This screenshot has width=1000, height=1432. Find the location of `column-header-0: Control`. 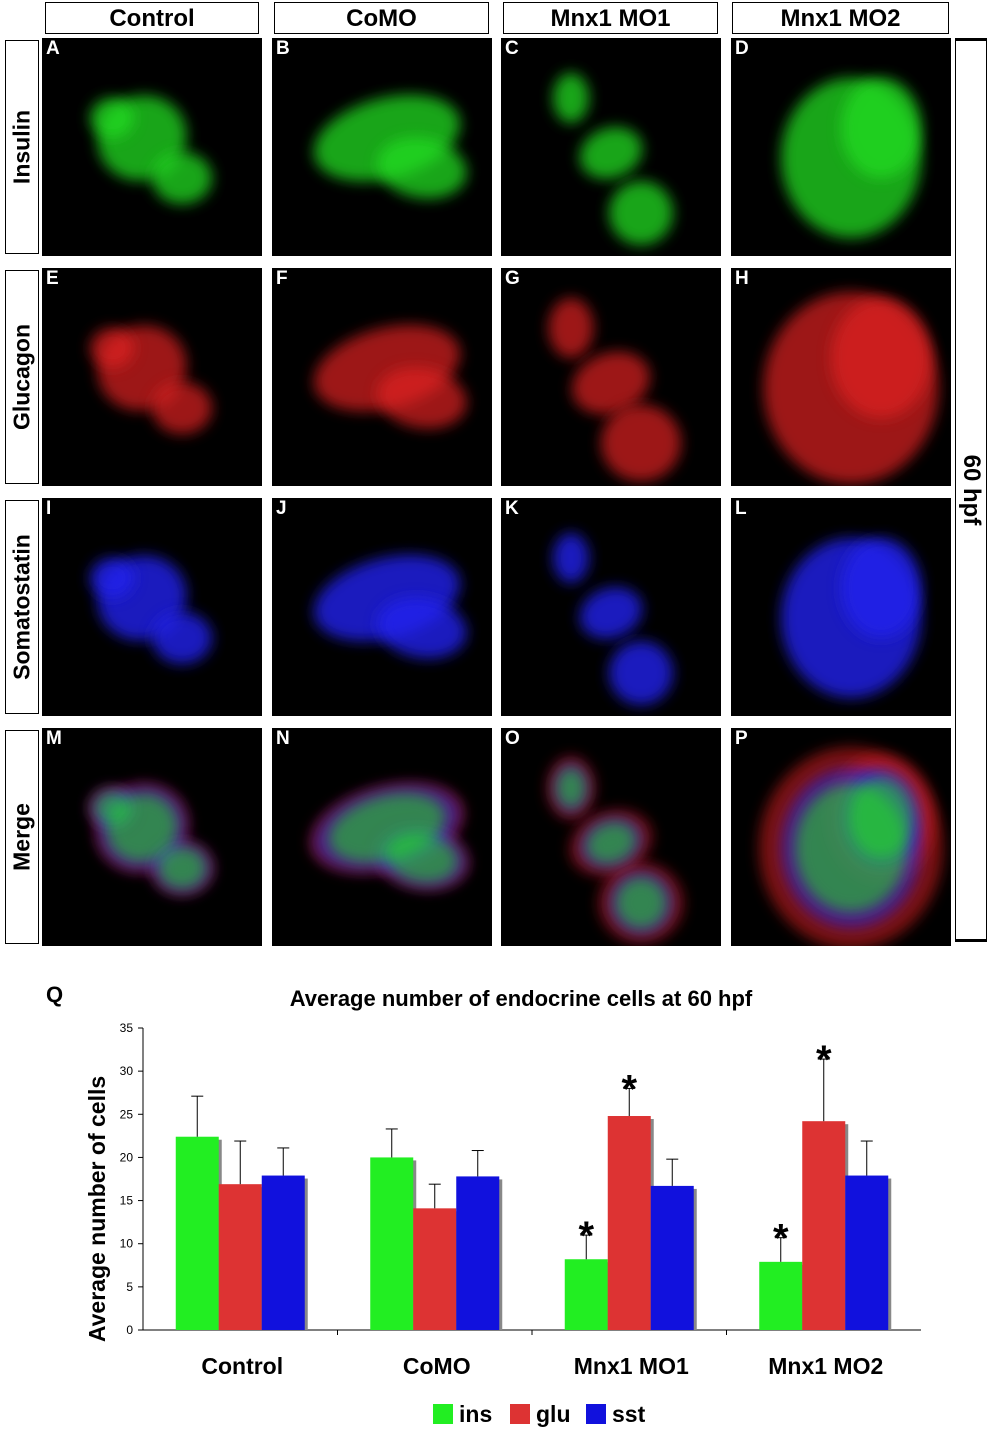

column-header-0: Control is located at coordinates (152, 18).